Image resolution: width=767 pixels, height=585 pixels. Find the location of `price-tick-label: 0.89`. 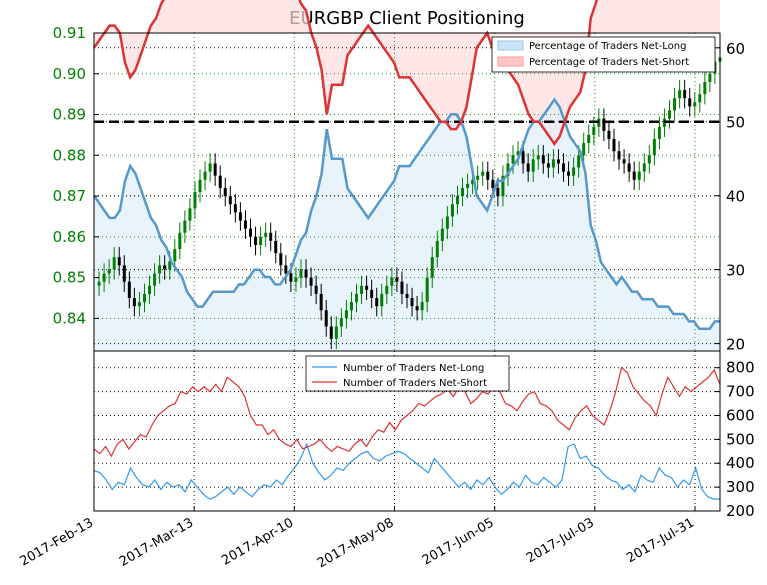

price-tick-label: 0.89 is located at coordinates (69, 115).